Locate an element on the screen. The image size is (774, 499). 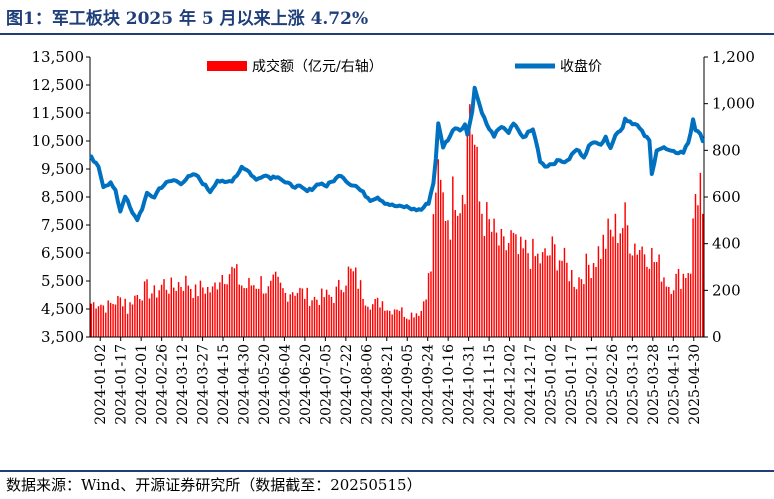
legend-volume-label: 成交额（亿元/右轴） is located at coordinates (317, 66).